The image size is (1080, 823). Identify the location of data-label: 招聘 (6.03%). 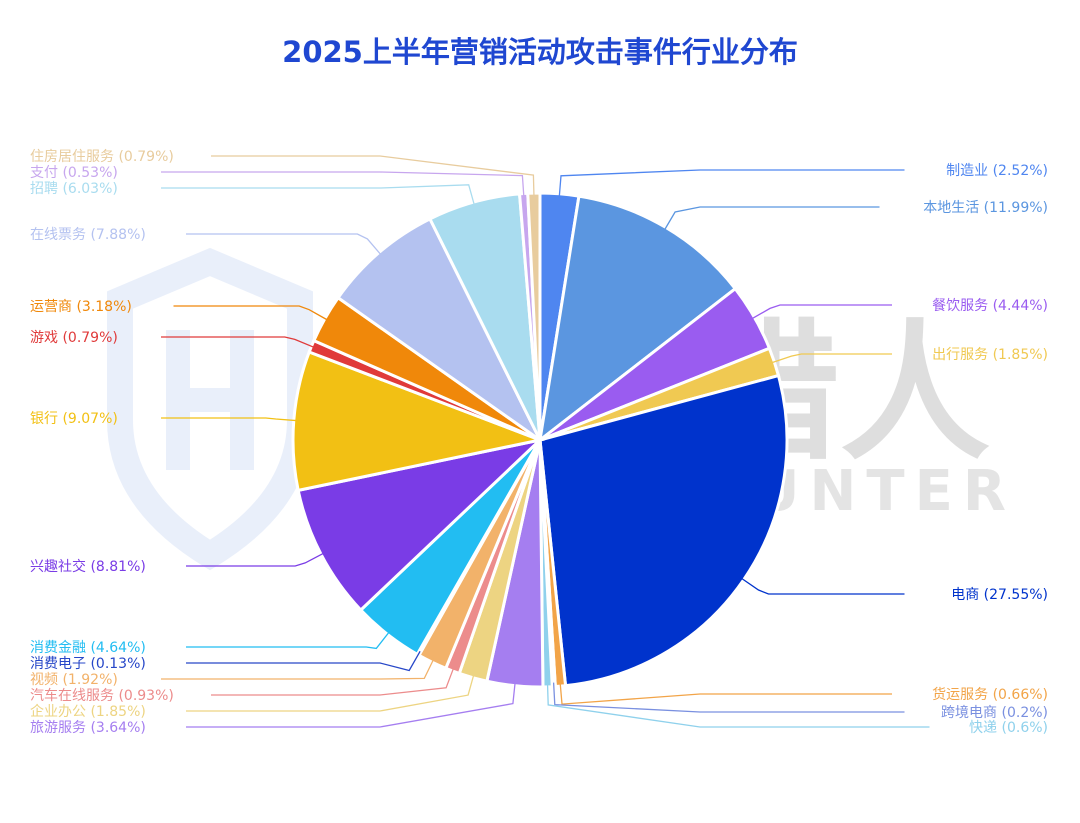
(74, 189).